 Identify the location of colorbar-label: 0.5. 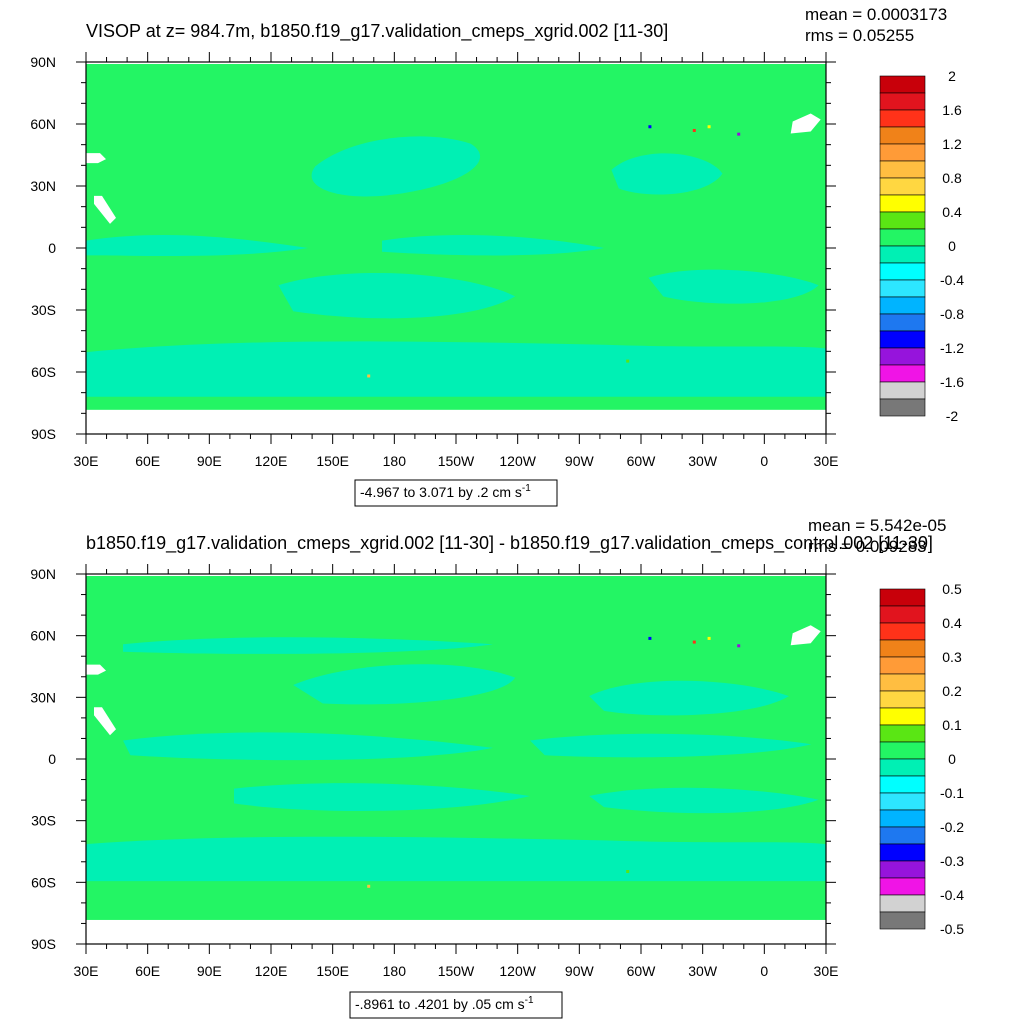
(952, 589).